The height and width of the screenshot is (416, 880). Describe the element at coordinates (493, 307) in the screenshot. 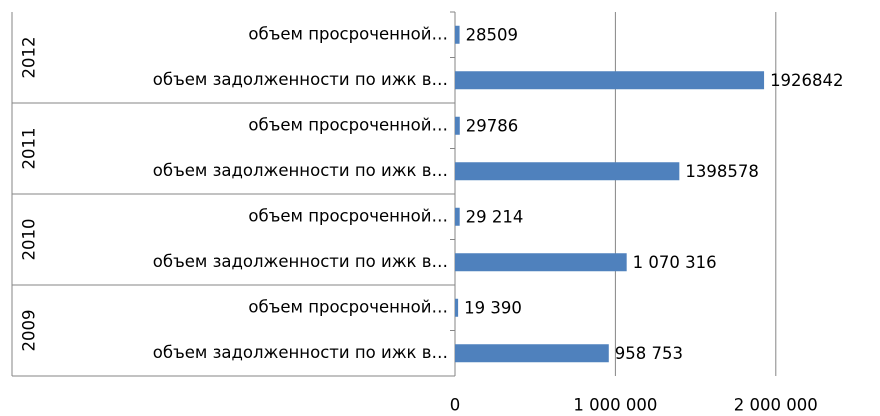

I see `data-label: 19 390` at that location.